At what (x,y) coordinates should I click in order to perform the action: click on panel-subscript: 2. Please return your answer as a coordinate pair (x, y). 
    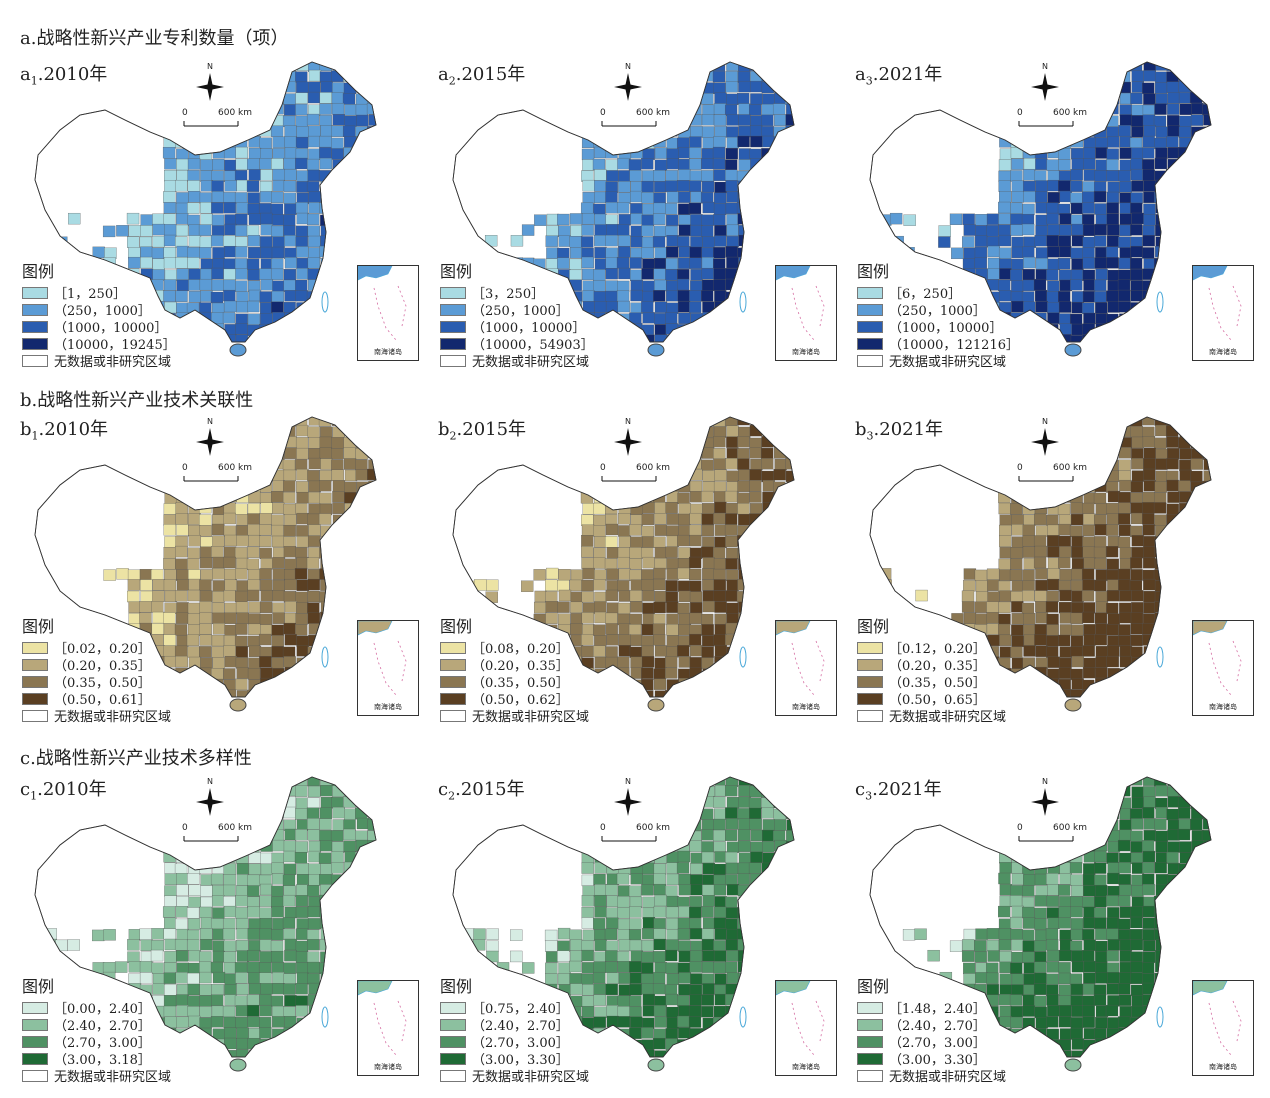
    Looking at the image, I should click on (453, 436).